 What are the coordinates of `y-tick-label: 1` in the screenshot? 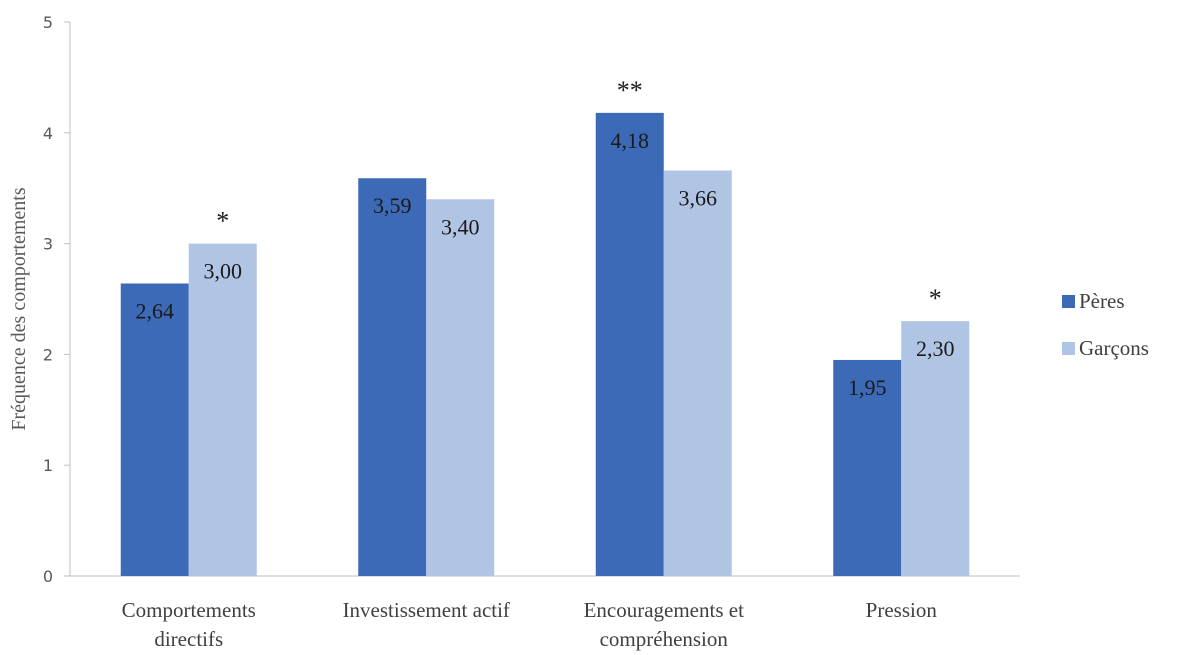 It's located at (48, 465).